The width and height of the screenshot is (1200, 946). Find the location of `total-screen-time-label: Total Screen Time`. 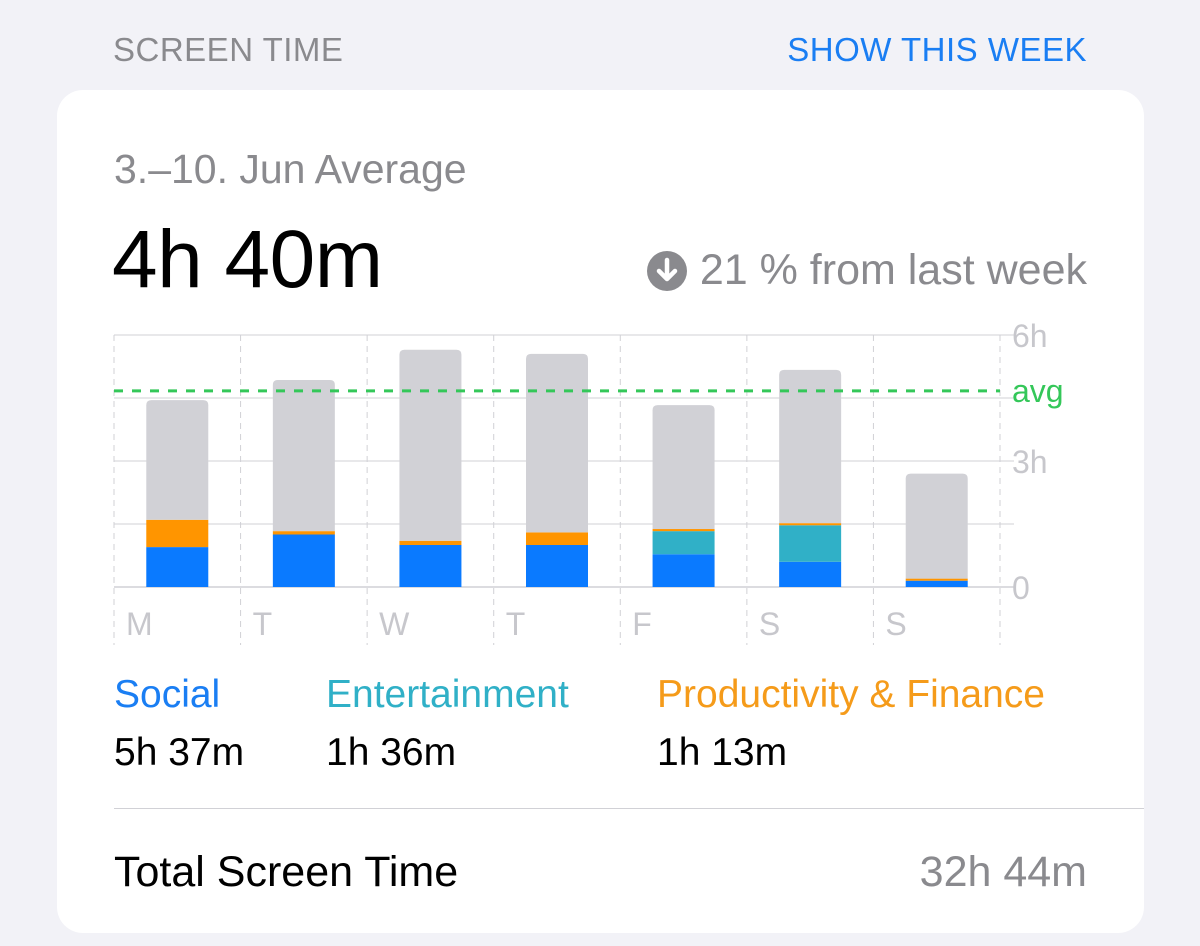

total-screen-time-label: Total Screen Time is located at coordinates (286, 871).